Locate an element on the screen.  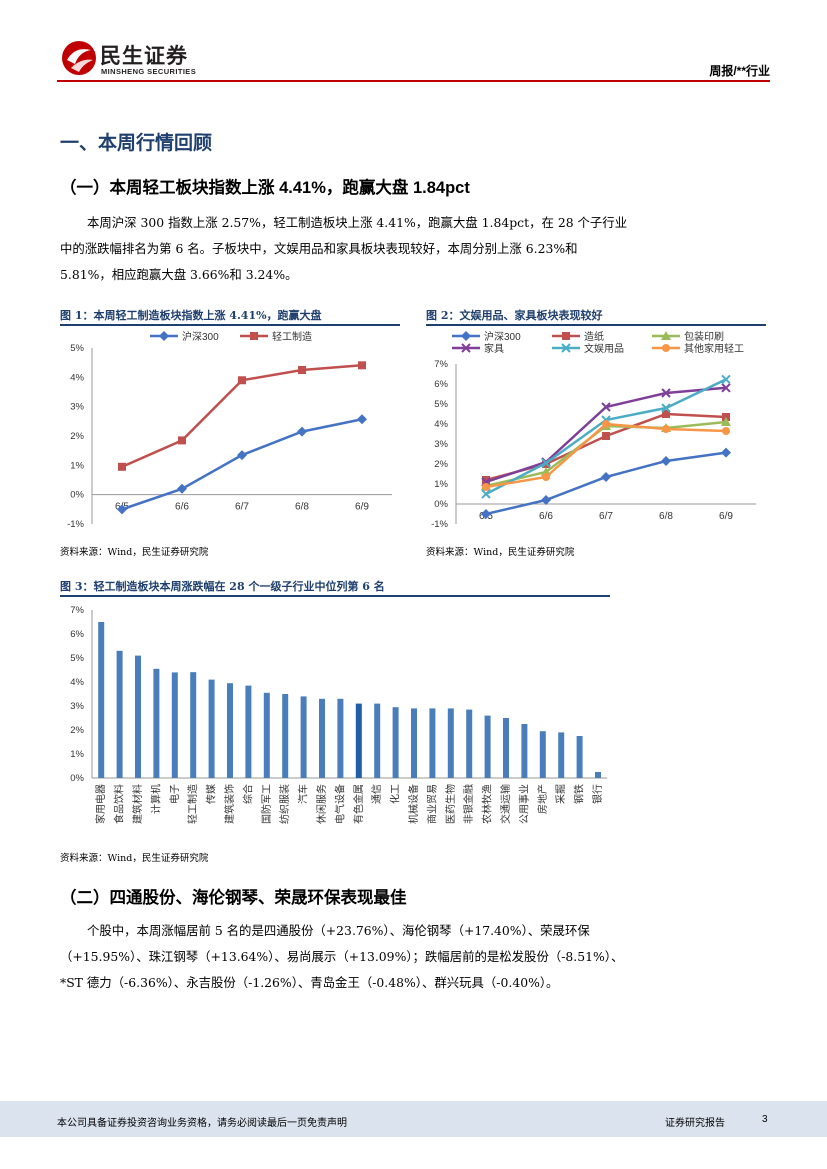
legend-label: 文娱用品 is located at coordinates (604, 348).